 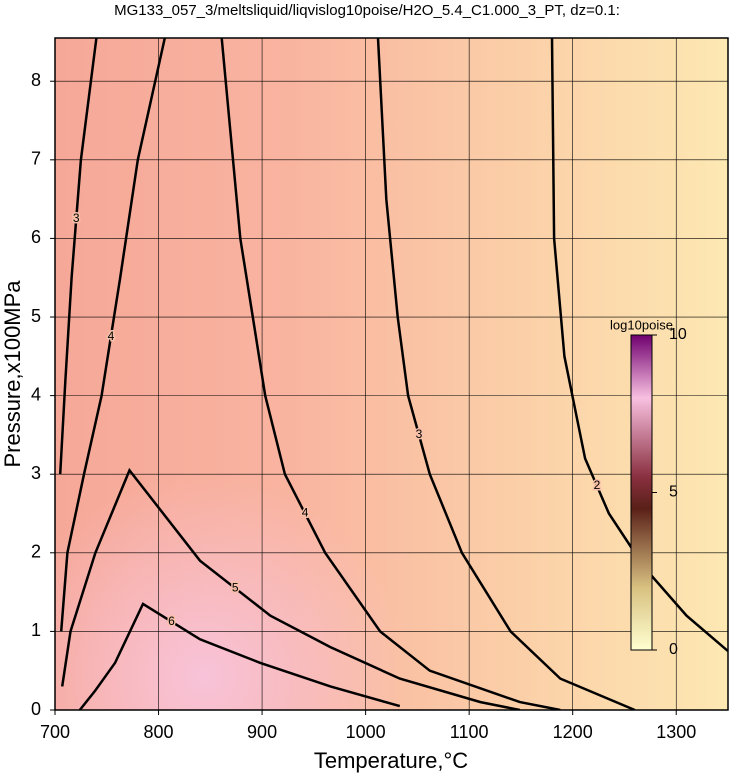 What do you see at coordinates (36, 394) in the screenshot?
I see `y-tick-label: 4` at bounding box center [36, 394].